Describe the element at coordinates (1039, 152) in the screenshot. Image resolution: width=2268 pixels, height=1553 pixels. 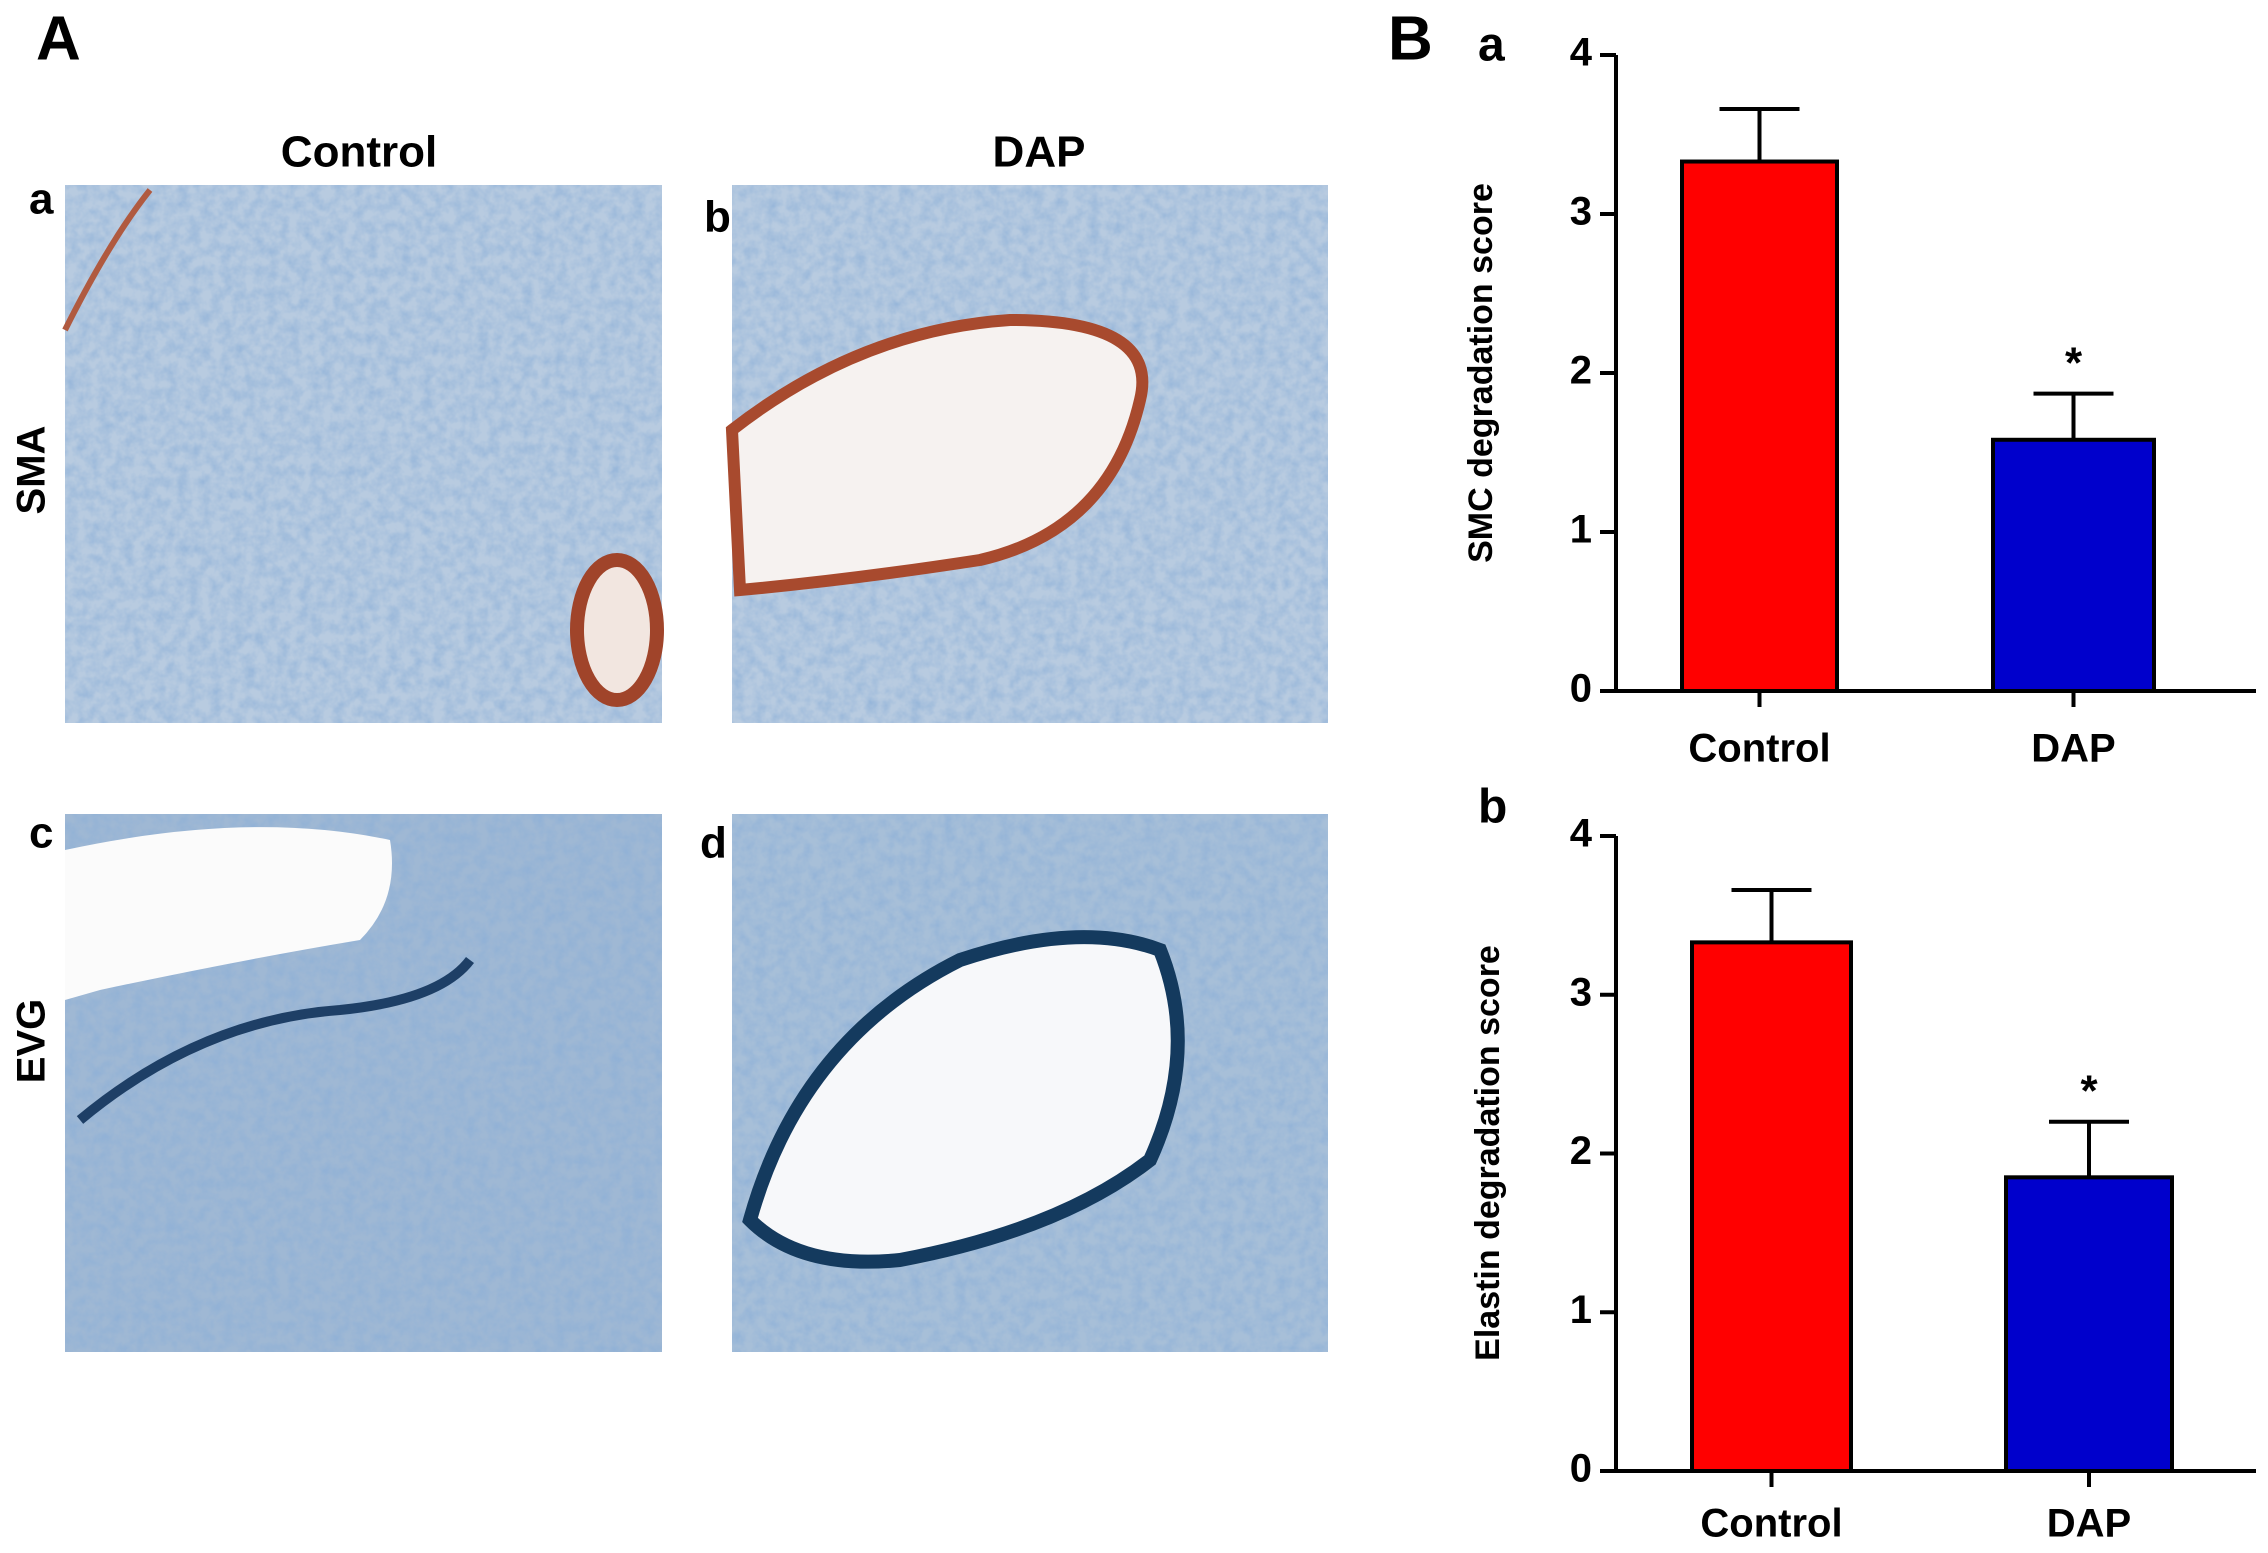
I see `column-label: DAP` at that location.